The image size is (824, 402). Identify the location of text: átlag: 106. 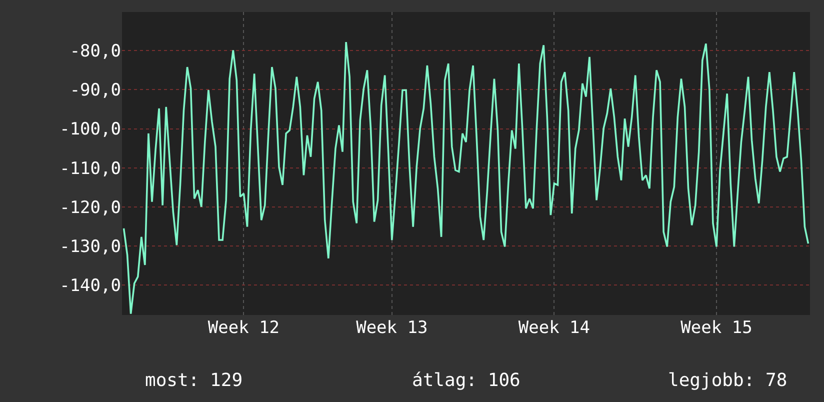
(466, 380).